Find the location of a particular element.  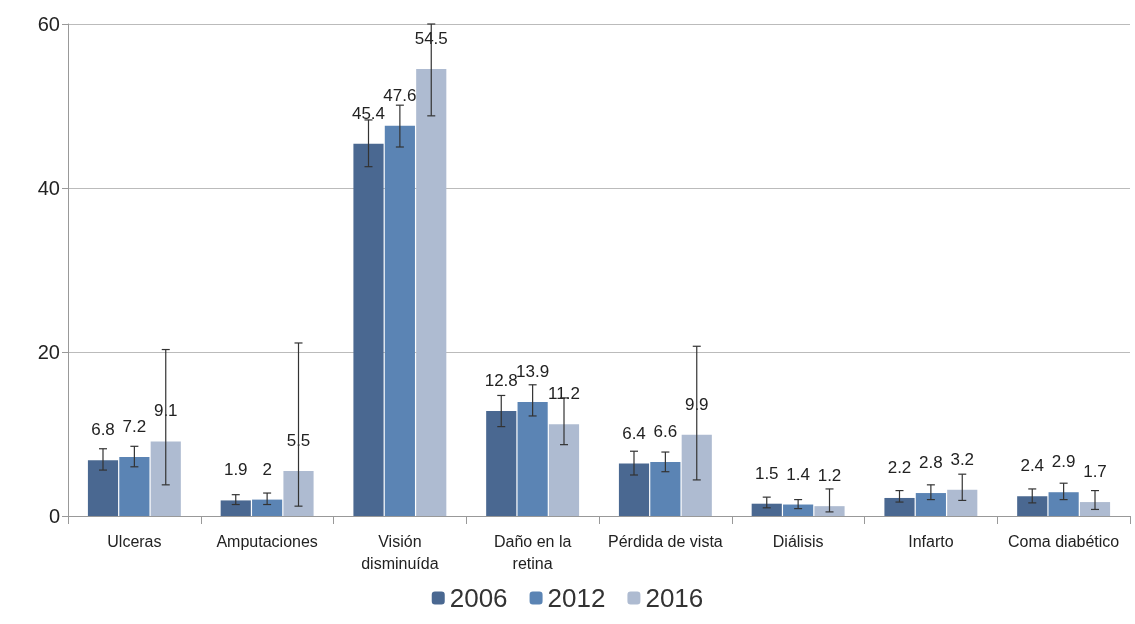

y-tick-label: 40 is located at coordinates (48, 188).